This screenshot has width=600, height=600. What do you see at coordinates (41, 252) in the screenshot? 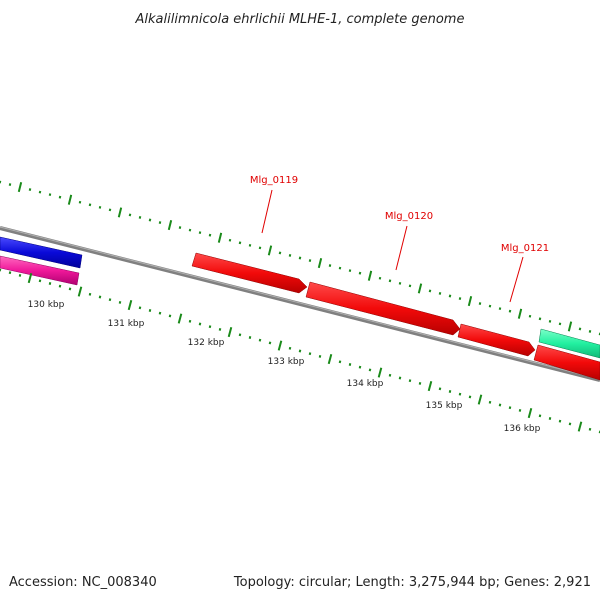
I see `gene-feature-blue` at bounding box center [41, 252].